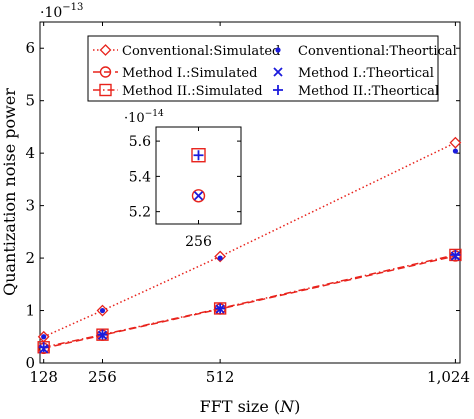 The image size is (474, 419). I want to click on inset-y-tick-label: 5.2, so click(140, 213).